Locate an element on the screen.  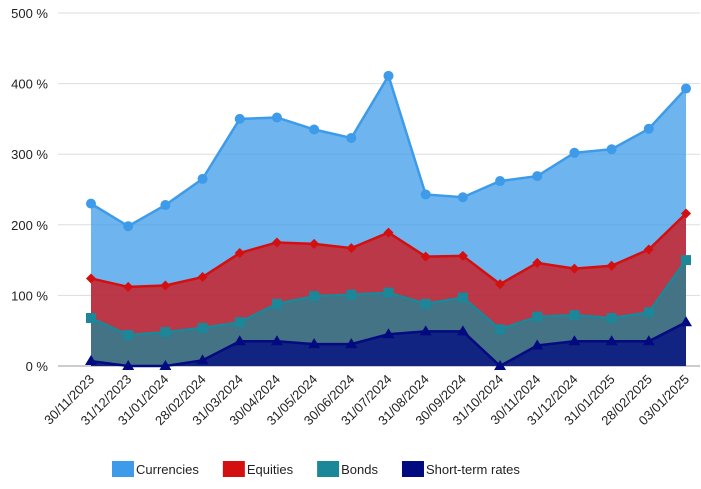
legend-item: Short-term rates is located at coordinates (460, 469).